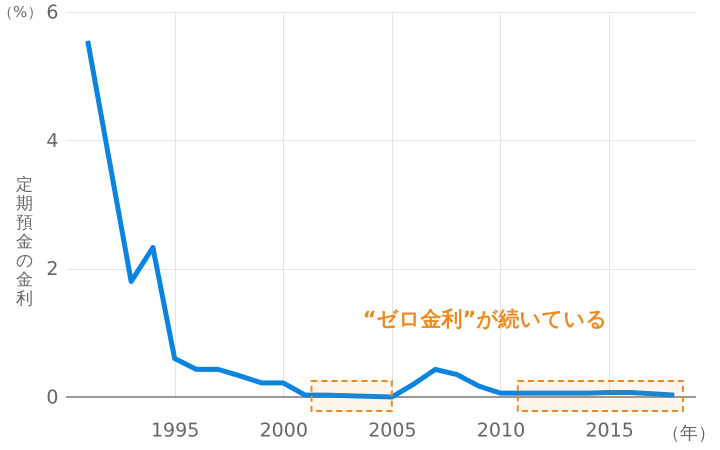 This screenshot has height=450, width=720. I want to click on y-tick-label: 4, so click(52, 141).